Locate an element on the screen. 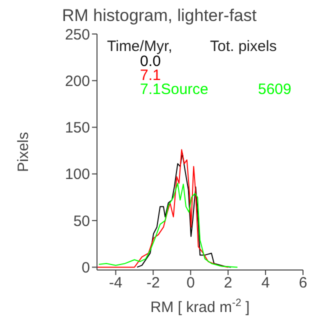 This screenshot has width=332, height=332. annotation: 5609 is located at coordinates (275, 89).